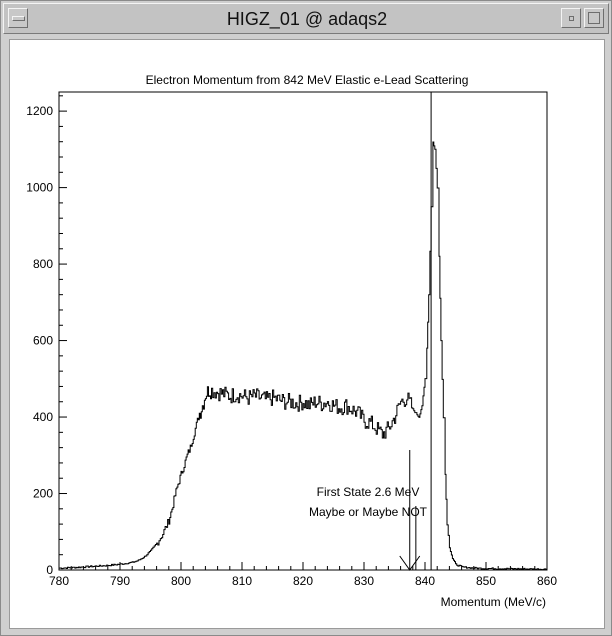 This screenshot has width=612, height=636. Describe the element at coordinates (39, 188) in the screenshot. I see `y-tick-label: 1000` at that location.